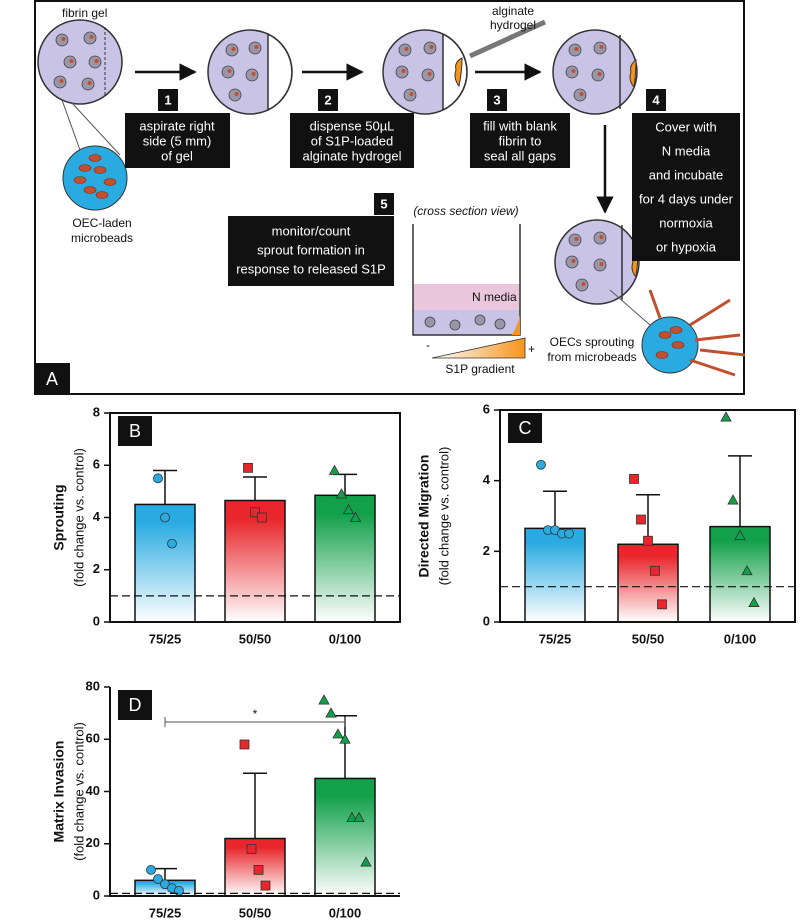 This screenshot has height=921, width=800. Describe the element at coordinates (96, 464) in the screenshot. I see `y-tick-label: 6` at that location.